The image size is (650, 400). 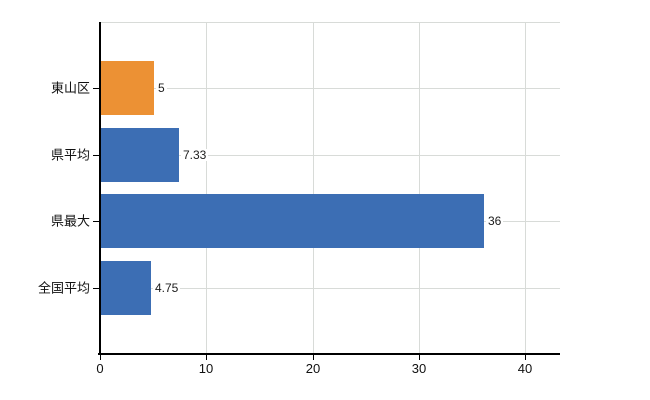 What do you see at coordinates (313, 368) in the screenshot?
I see `x-tick-label: 20` at bounding box center [313, 368].